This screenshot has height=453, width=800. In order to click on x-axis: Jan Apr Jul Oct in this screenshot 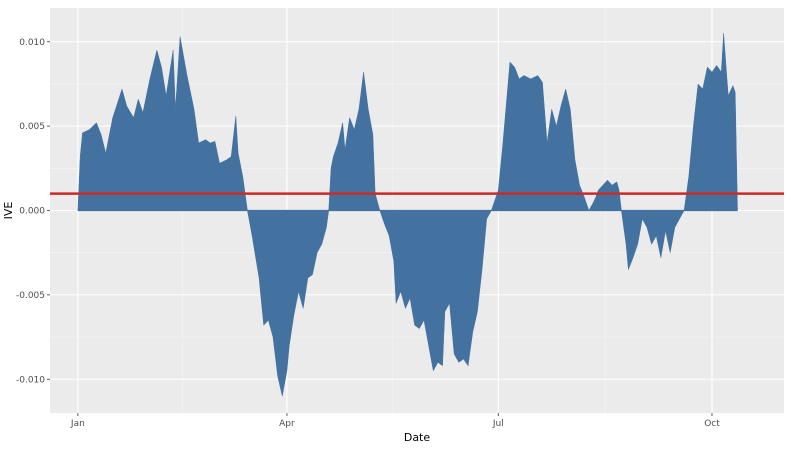, I will do `click(395, 421)`.